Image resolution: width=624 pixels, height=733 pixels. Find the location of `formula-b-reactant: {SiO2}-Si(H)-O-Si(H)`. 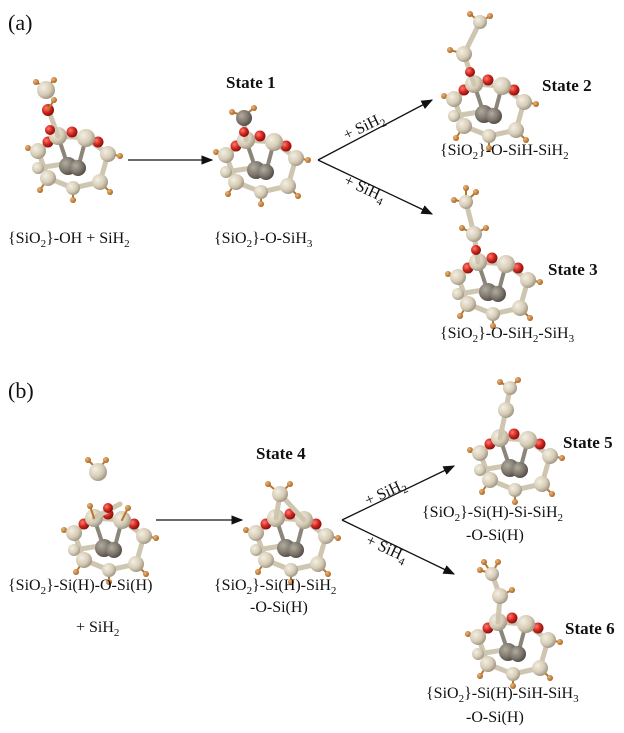

formula-b-reactant: {SiO2}-Si(H)-O-Si(H) is located at coordinates (80, 587).